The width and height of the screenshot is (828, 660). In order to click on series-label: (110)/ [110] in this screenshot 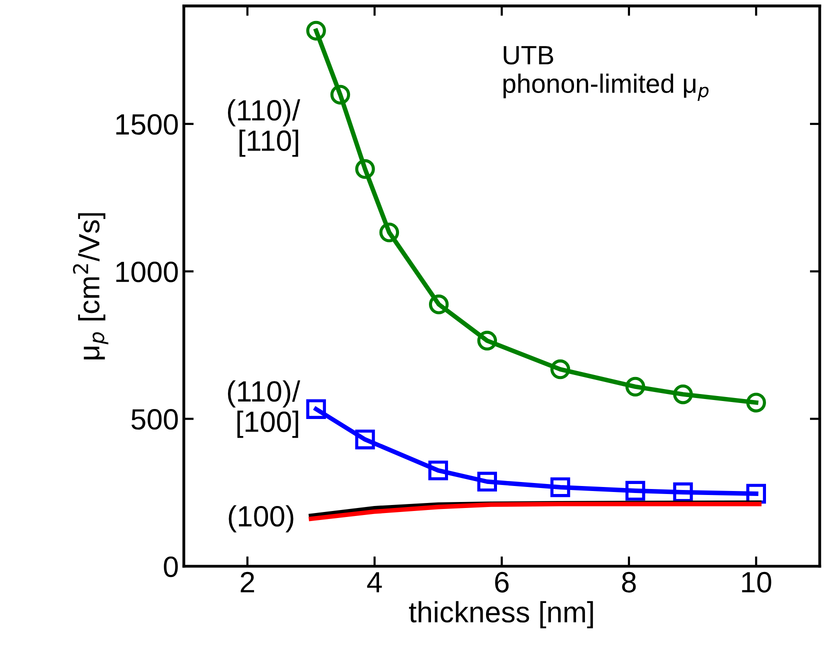, I will do `click(264, 128)`.